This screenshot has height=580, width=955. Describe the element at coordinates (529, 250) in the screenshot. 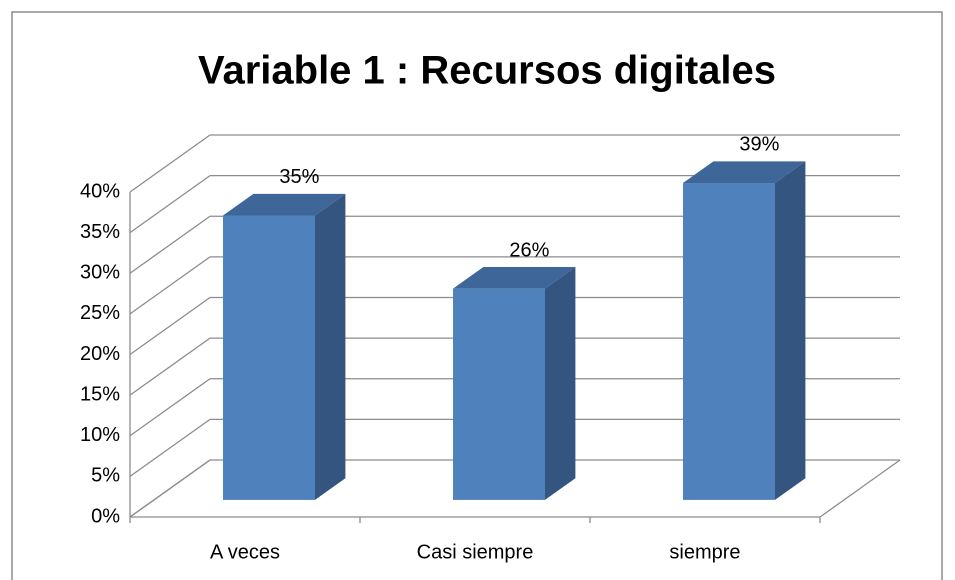

I see `data-label: 26%` at that location.